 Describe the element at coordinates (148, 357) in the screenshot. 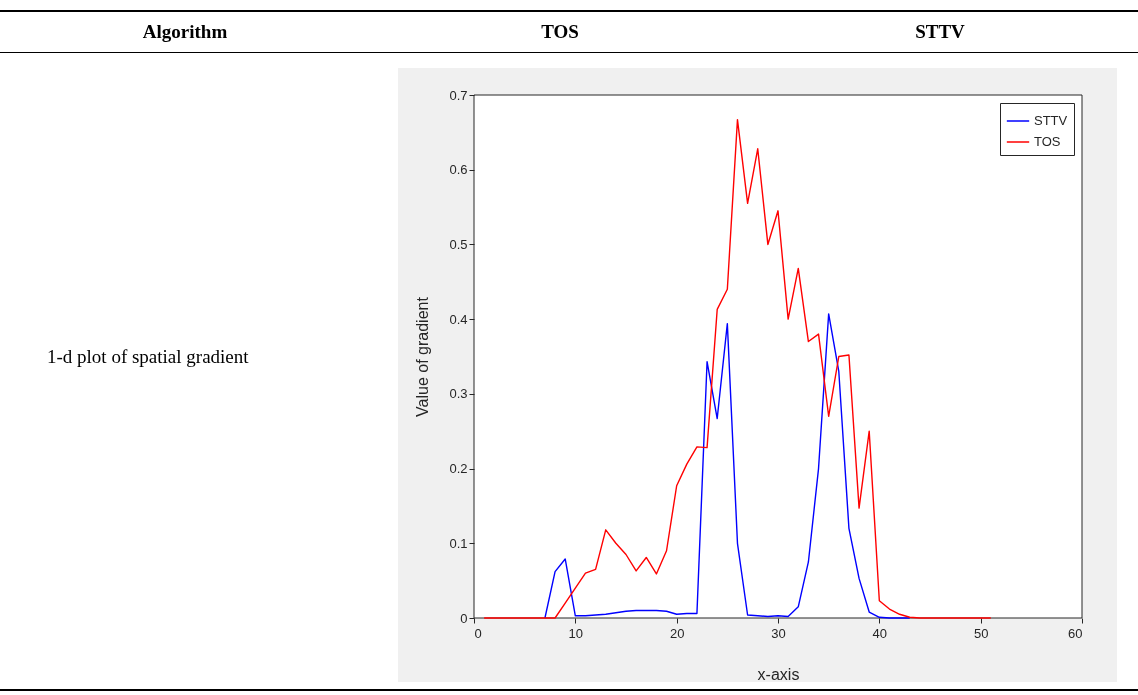

I see `text: 1-d plot of spatial gradient` at that location.